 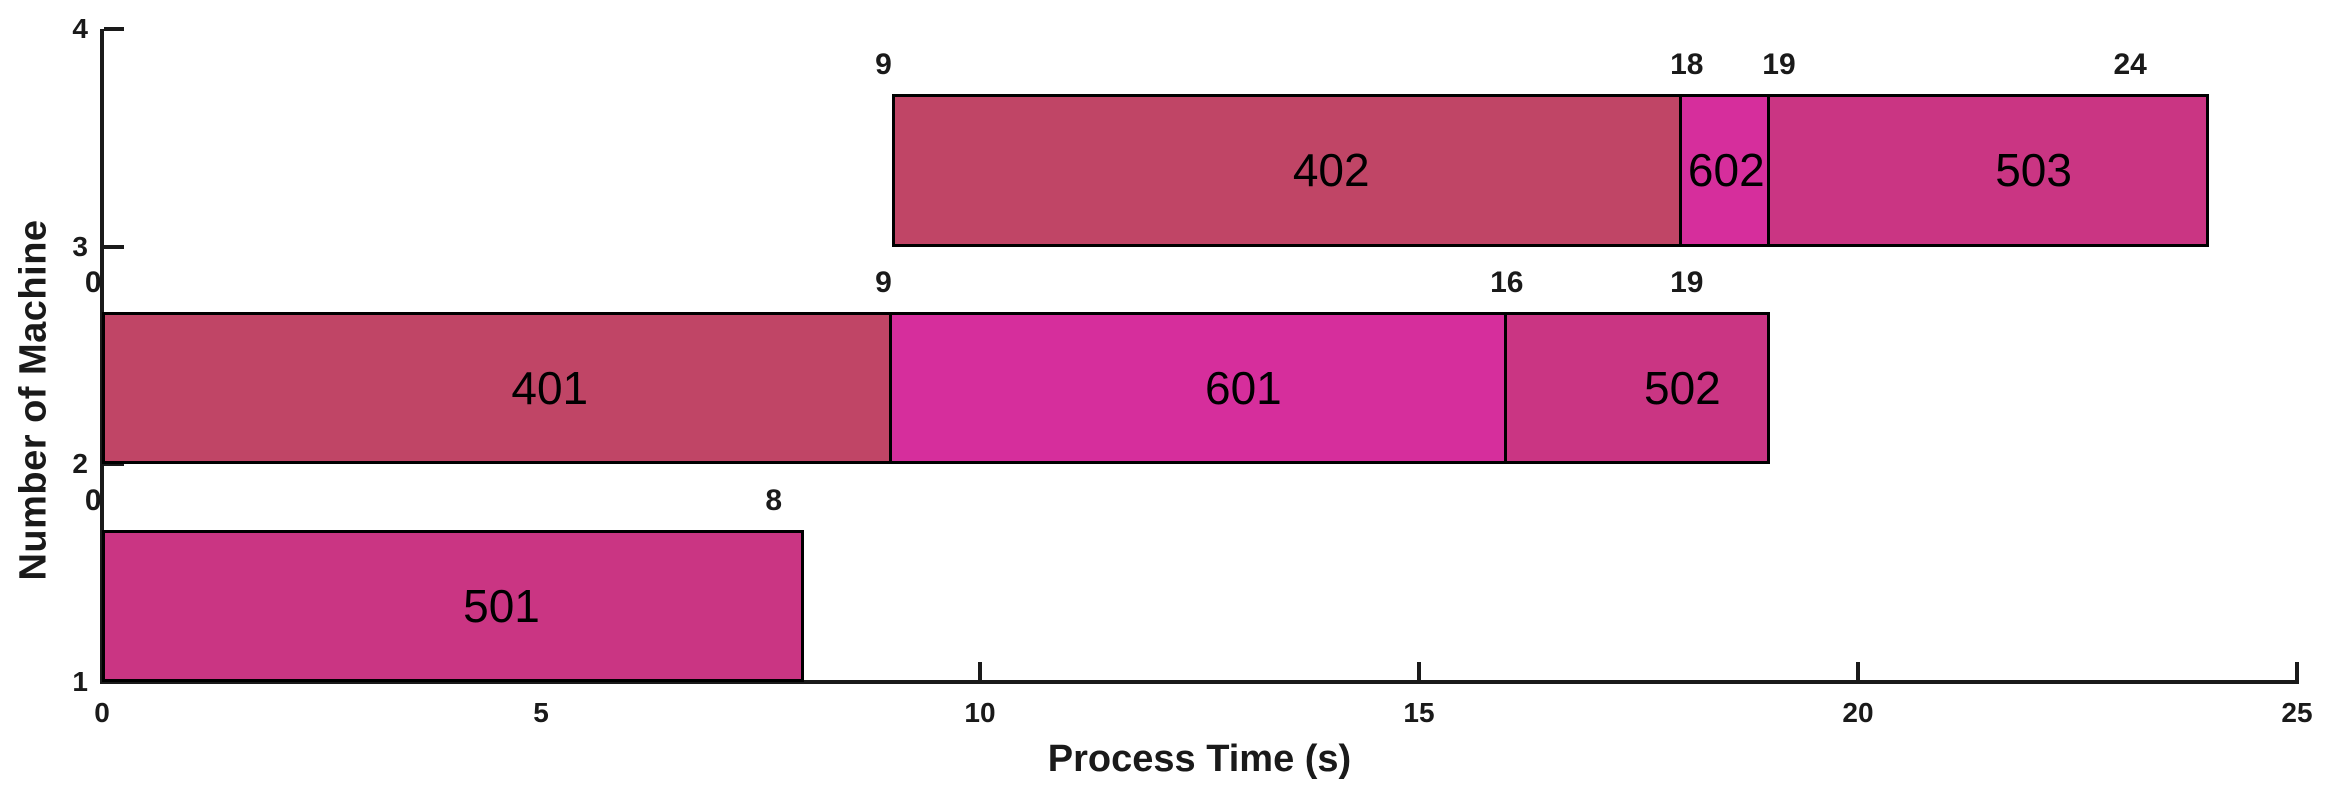 What do you see at coordinates (2033, 170) in the screenshot?
I see `bar-label-job-503: 503` at bounding box center [2033, 170].